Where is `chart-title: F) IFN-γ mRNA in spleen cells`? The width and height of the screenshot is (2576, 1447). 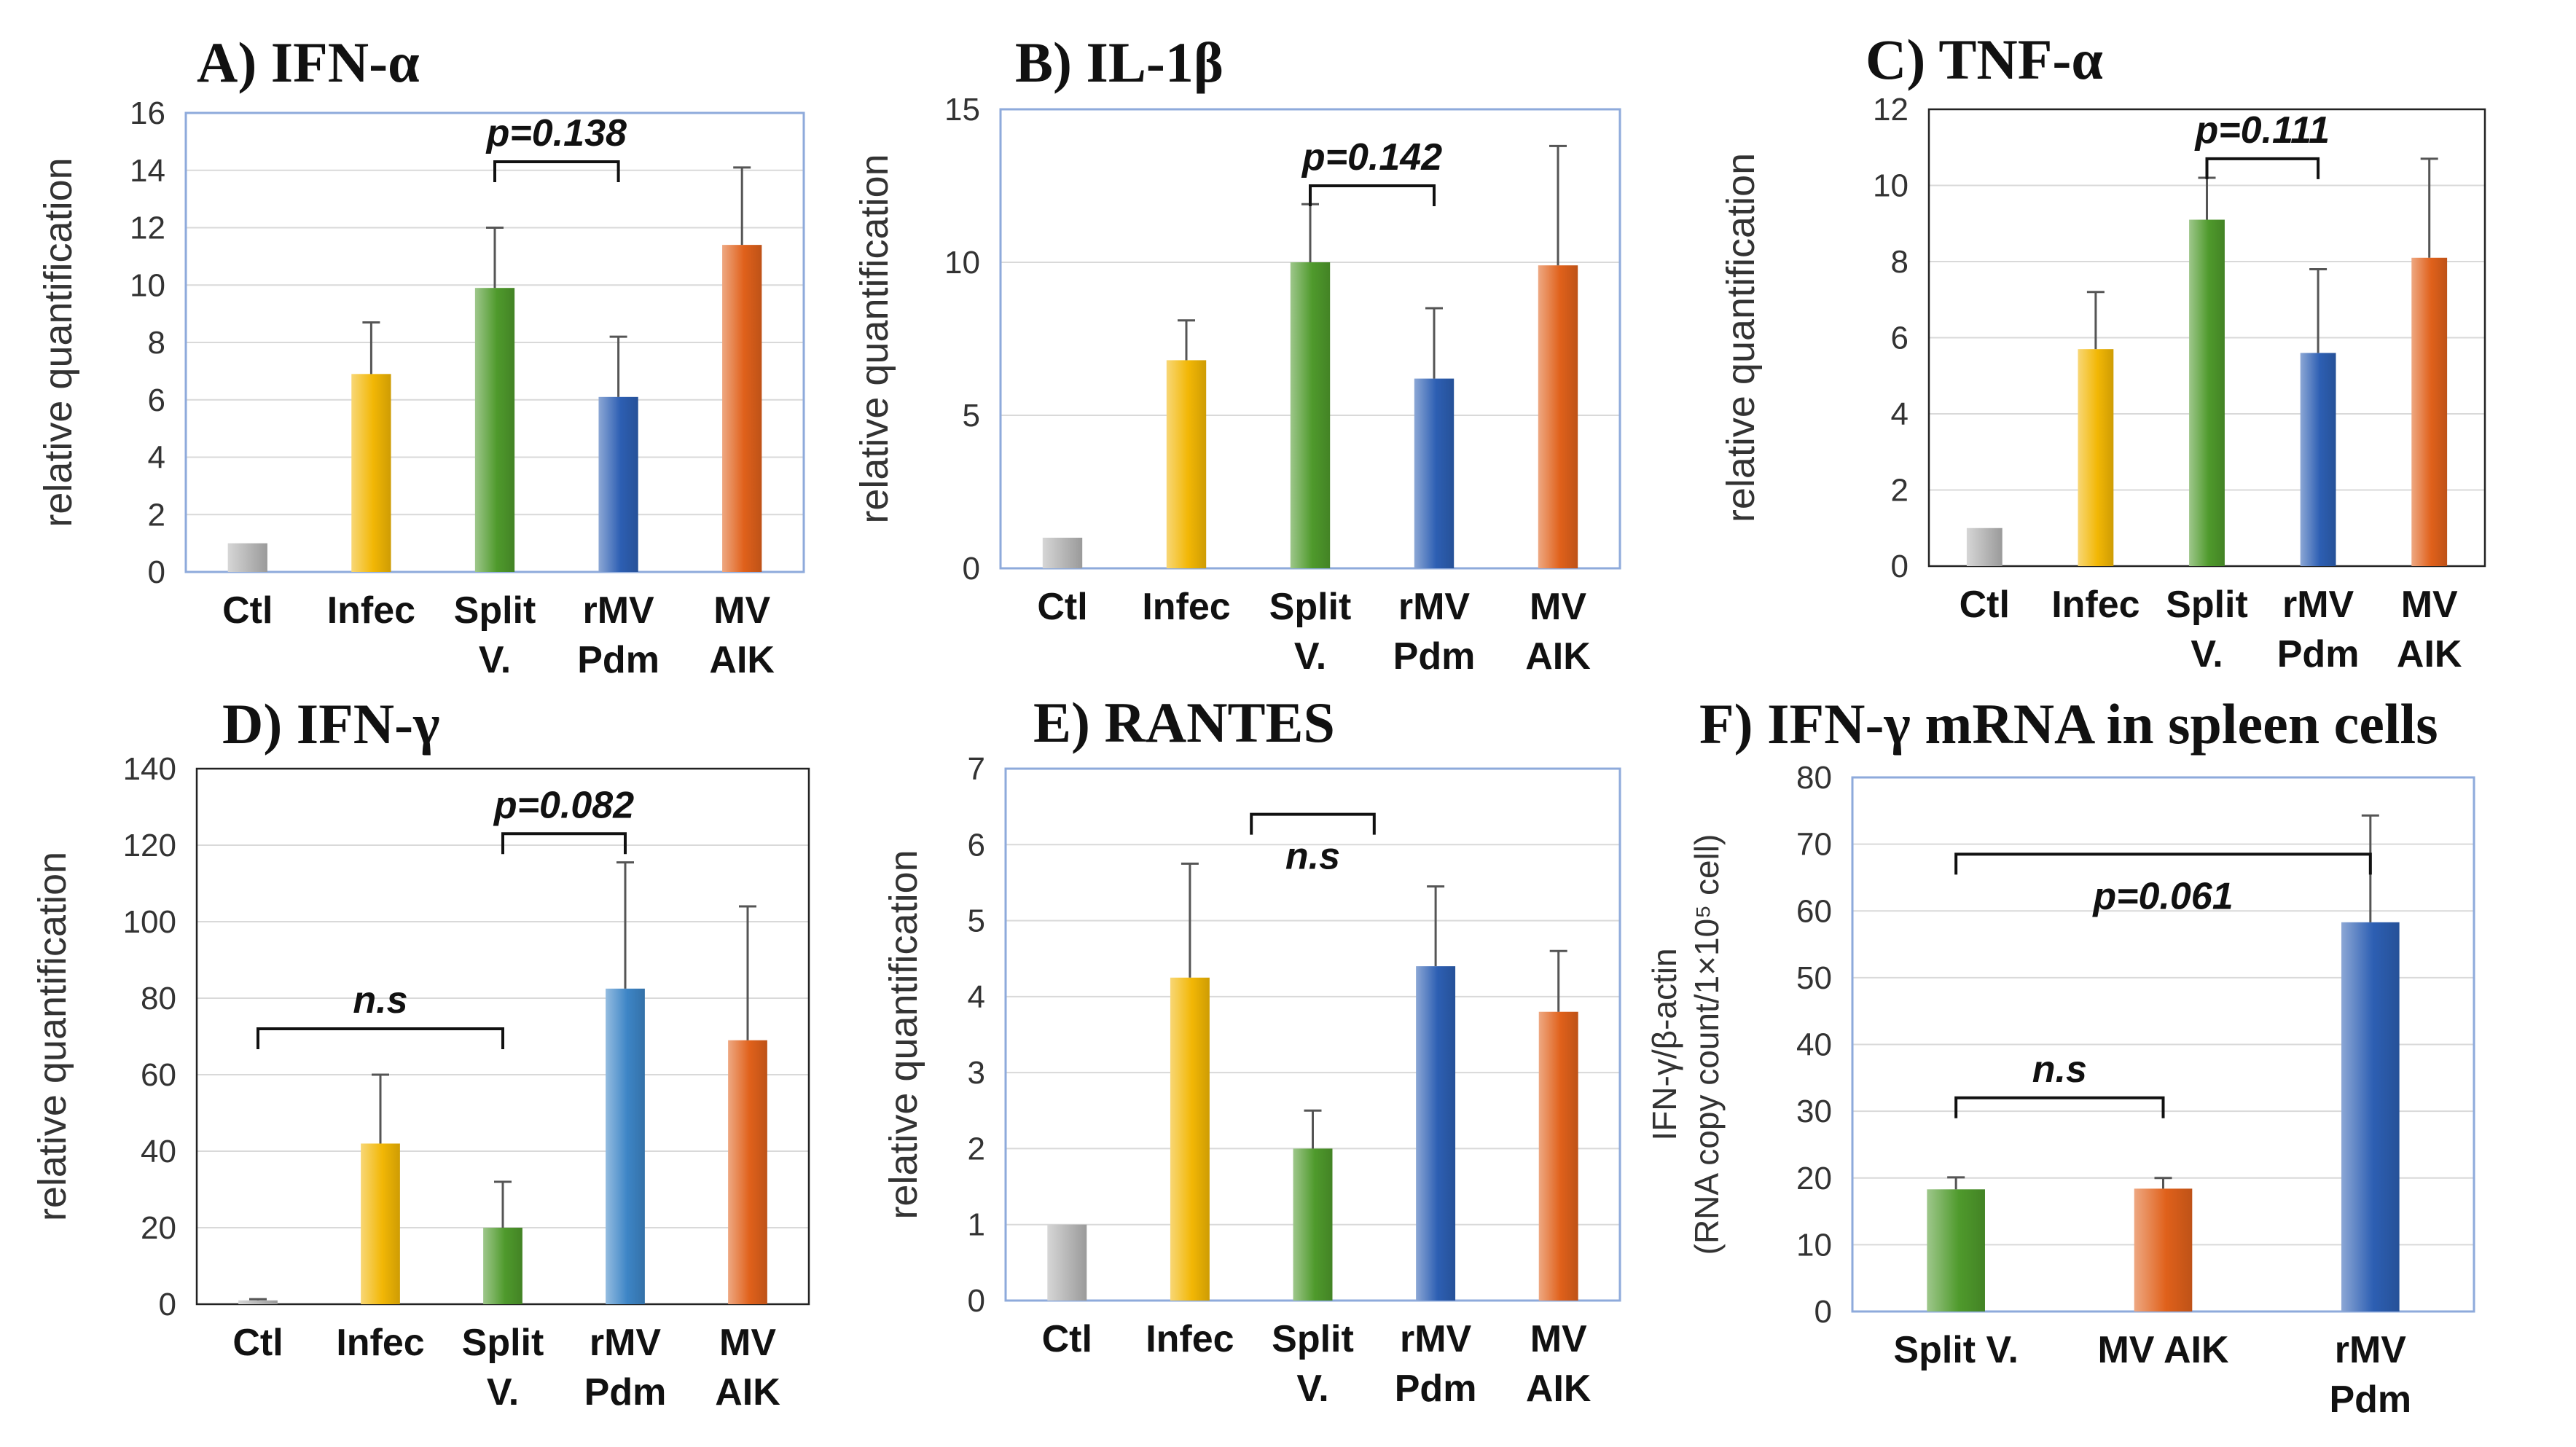 chart-title: F) IFN-γ mRNA in spleen cells is located at coordinates (2068, 724).